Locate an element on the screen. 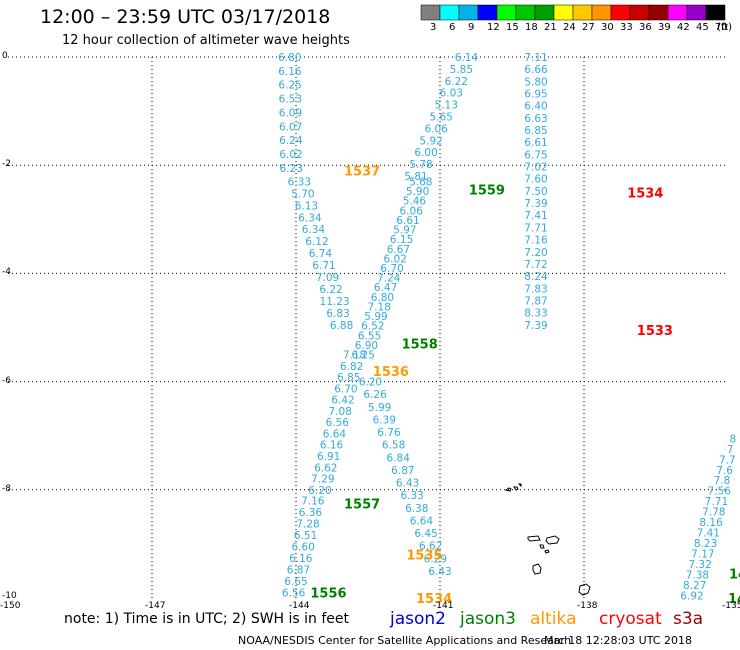  wave-height-value: 5.65 is located at coordinates (441, 118).